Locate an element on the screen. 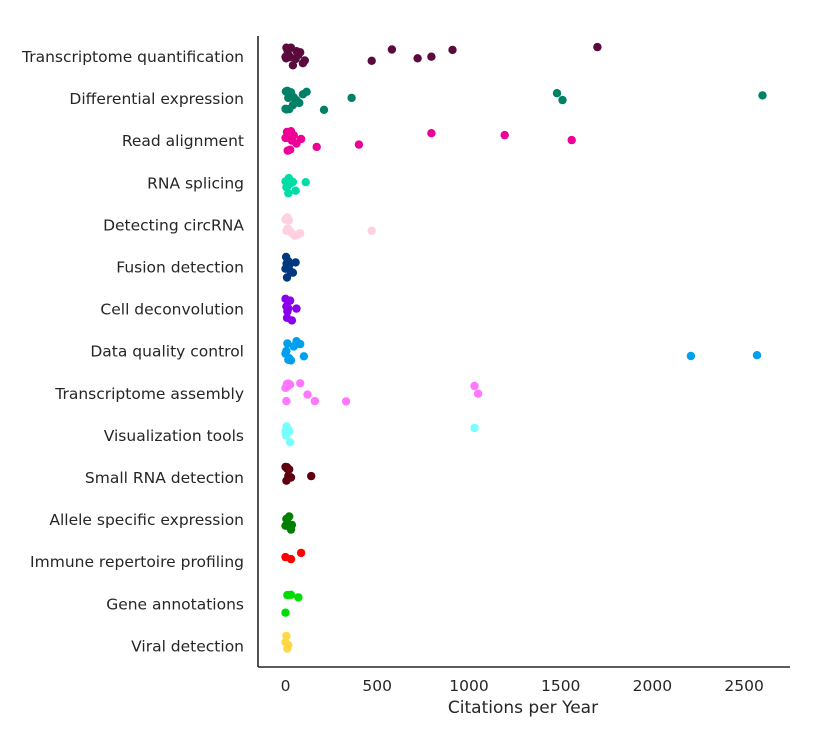  category-label: Read alignment is located at coordinates (183, 141).